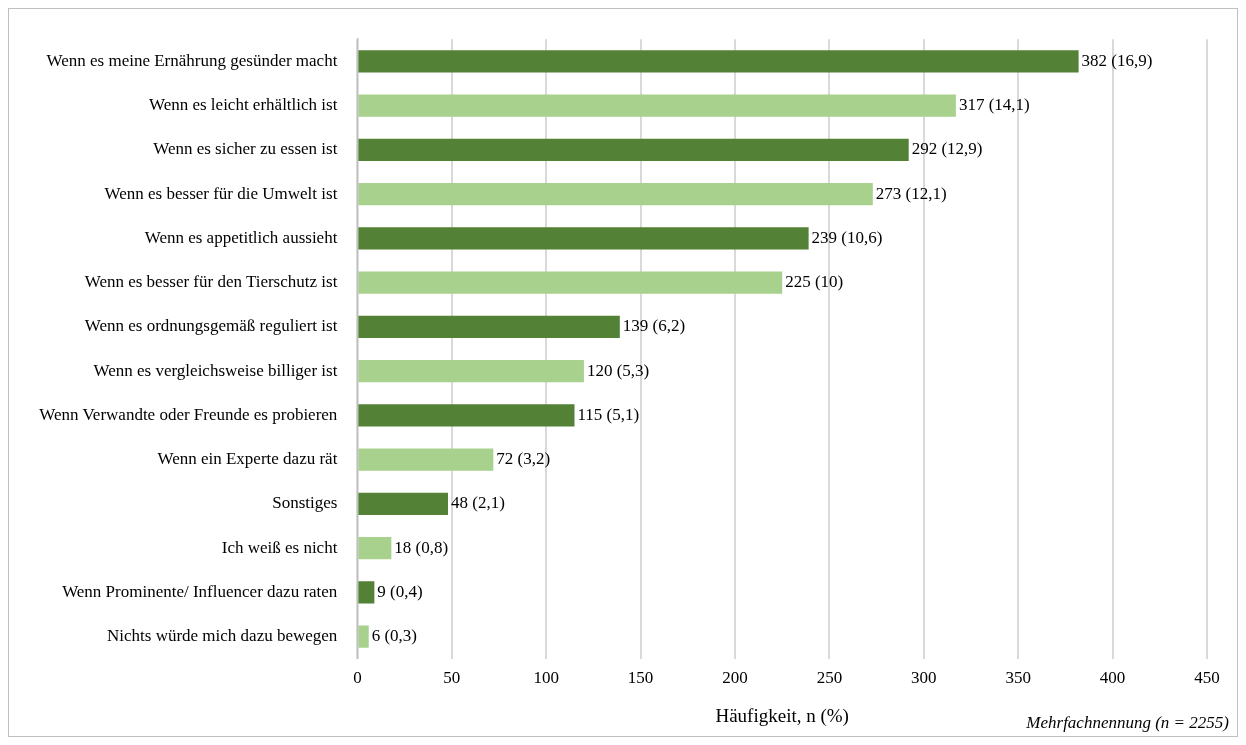  I want to click on x-tick-label: 400, so click(1112, 678).